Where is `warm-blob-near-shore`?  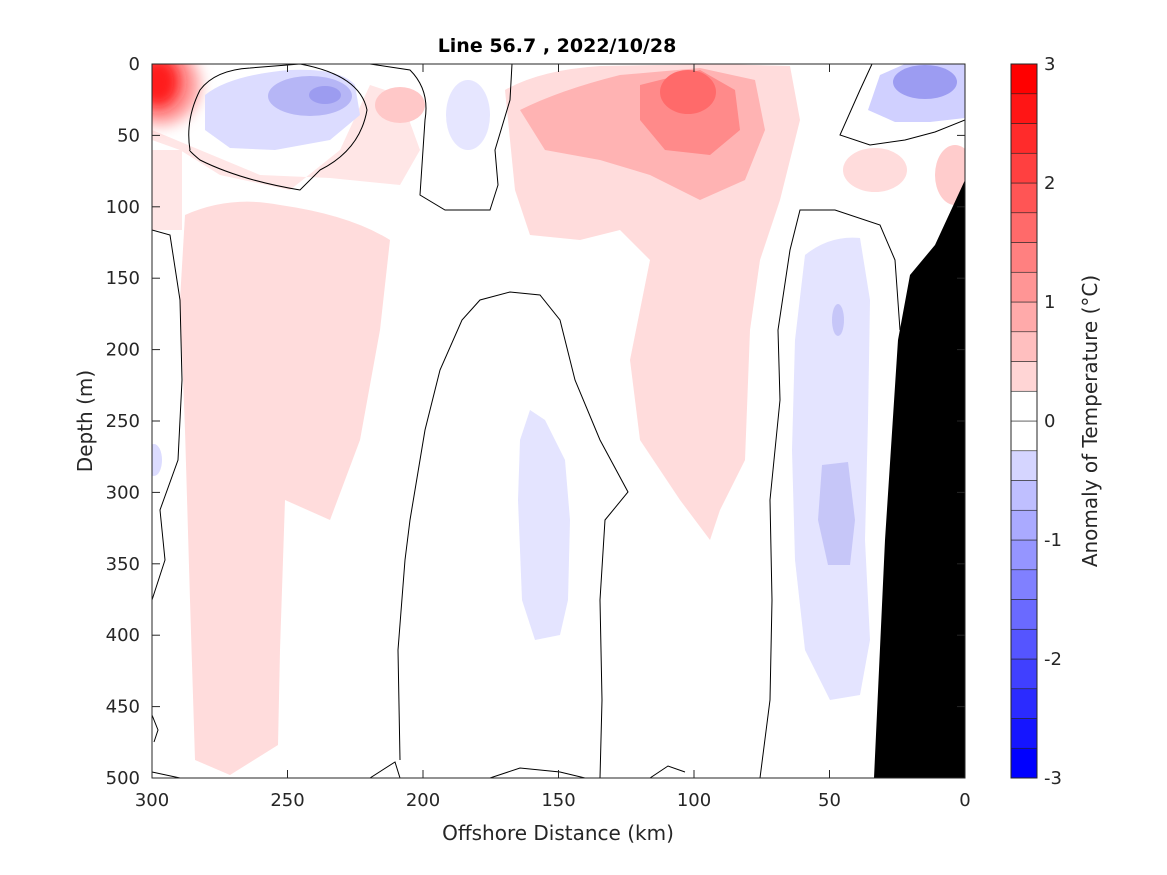 warm-blob-near-shore is located at coordinates (875, 170).